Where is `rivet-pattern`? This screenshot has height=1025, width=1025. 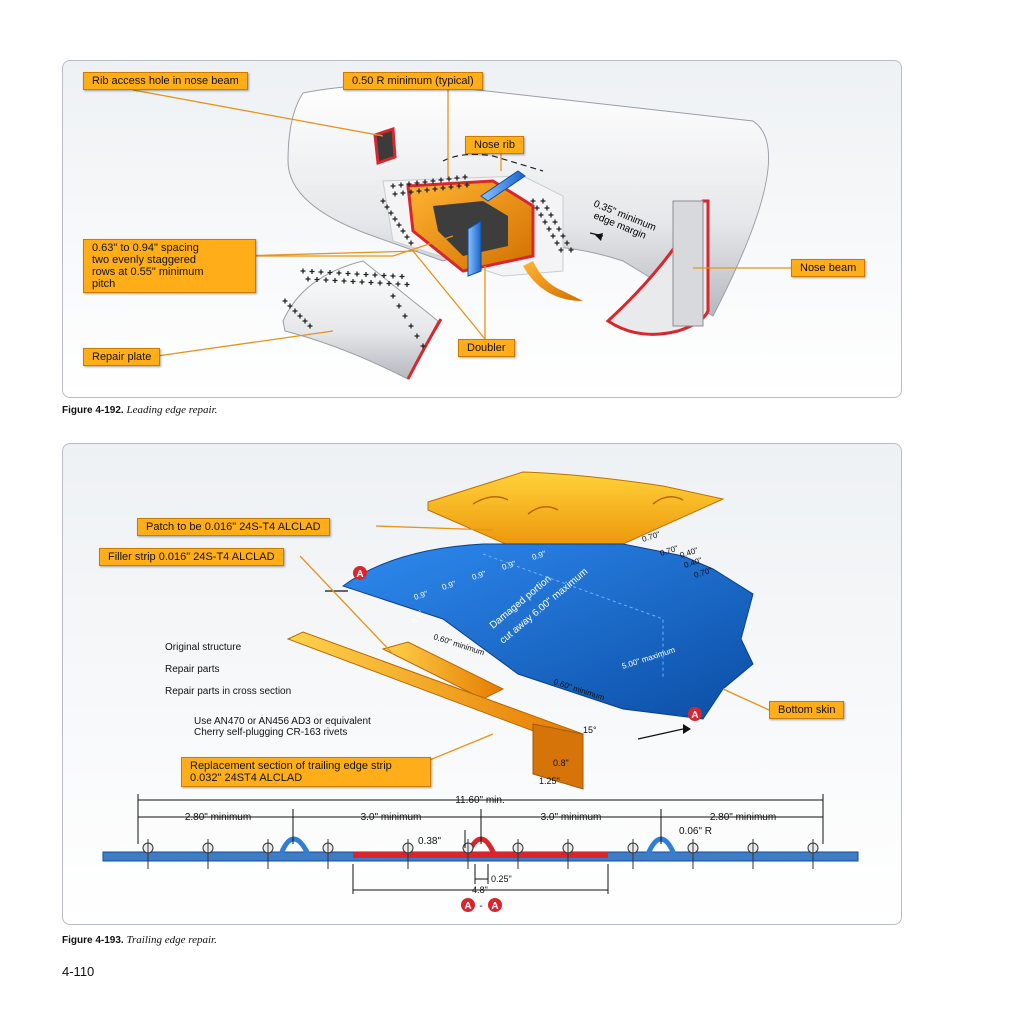 rivet-pattern is located at coordinates (428, 261).